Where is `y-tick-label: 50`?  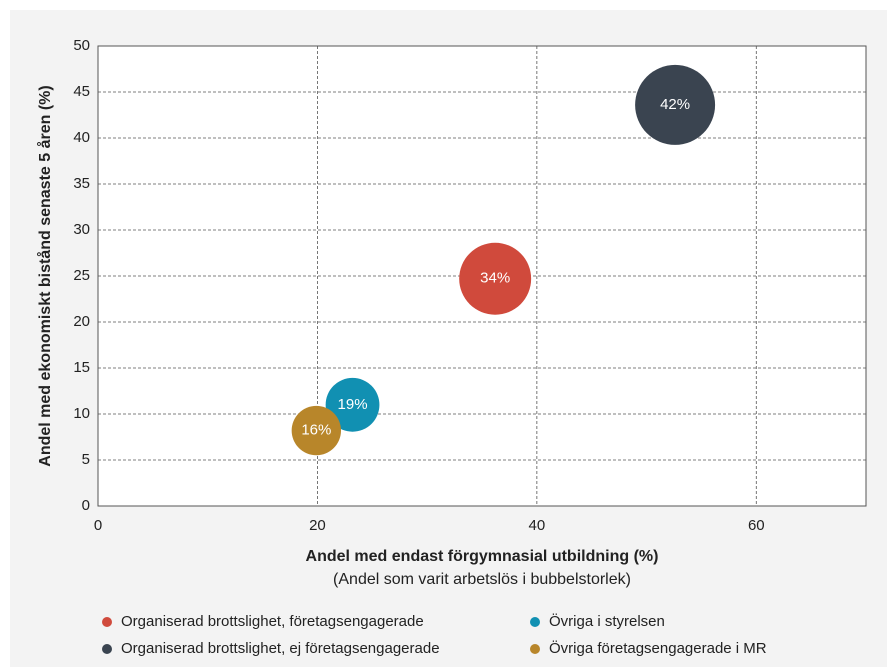
y-tick-label: 50 is located at coordinates (81, 45).